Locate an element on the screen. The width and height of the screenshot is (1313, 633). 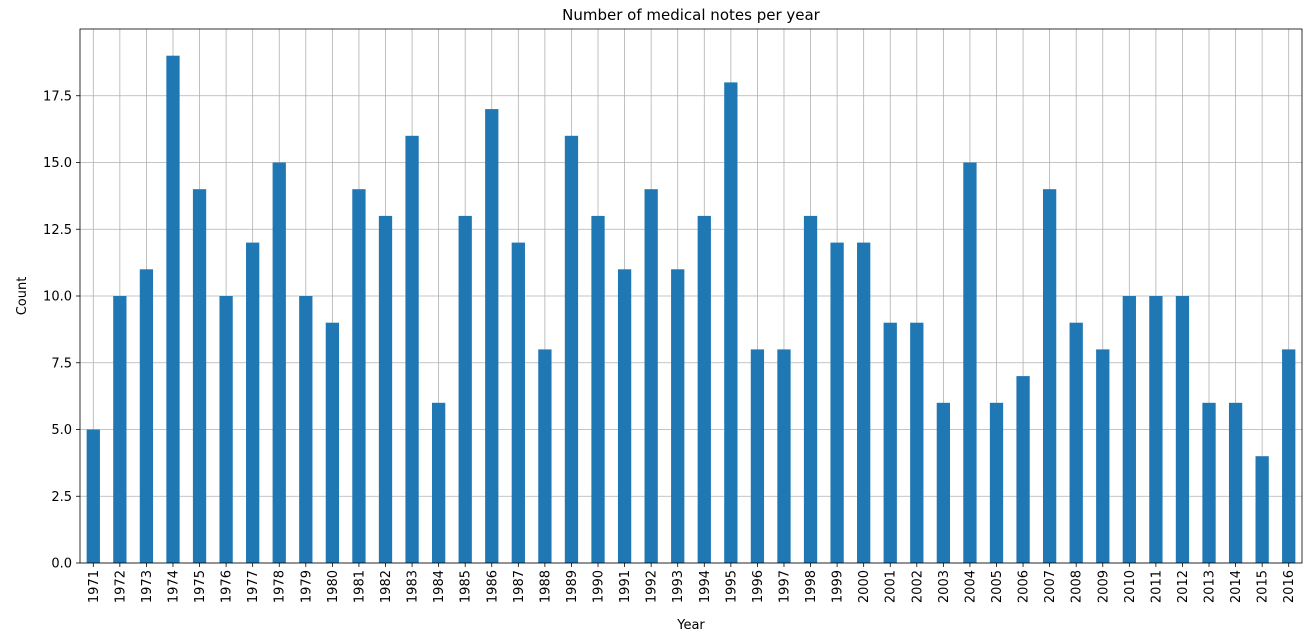
bar-1975 is located at coordinates (199, 376).